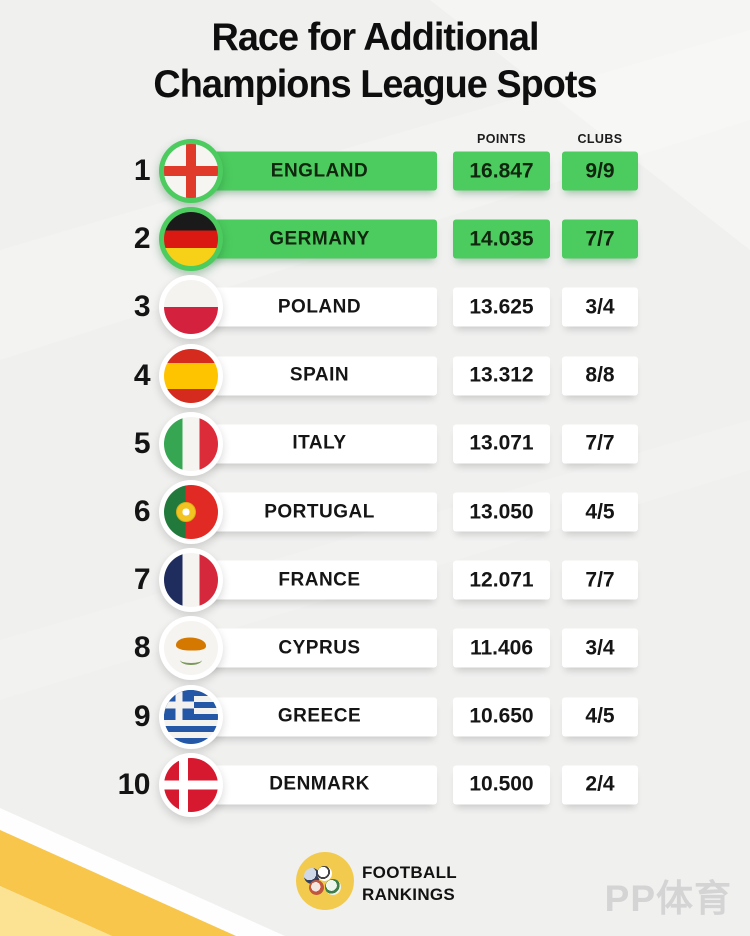 This screenshot has width=750, height=936. What do you see at coordinates (600, 376) in the screenshot?
I see `clubs-value: 8/8` at bounding box center [600, 376].